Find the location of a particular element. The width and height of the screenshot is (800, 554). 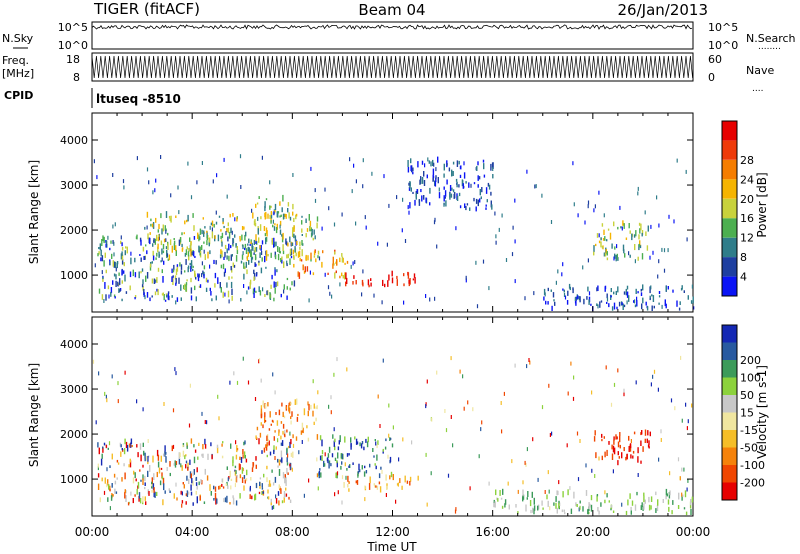

power-ylabel: Slant Range [km] is located at coordinates (34, 212).